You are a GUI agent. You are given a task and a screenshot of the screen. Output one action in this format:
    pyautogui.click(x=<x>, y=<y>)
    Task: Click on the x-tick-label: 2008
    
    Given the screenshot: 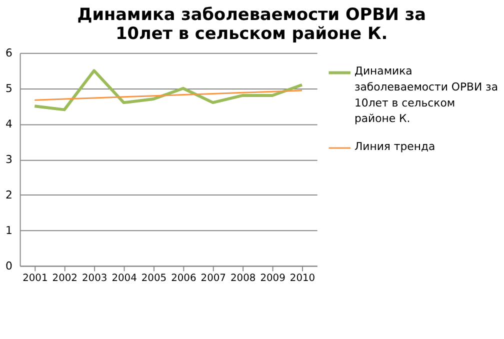 What is the action you would take?
    pyautogui.click(x=243, y=278)
    